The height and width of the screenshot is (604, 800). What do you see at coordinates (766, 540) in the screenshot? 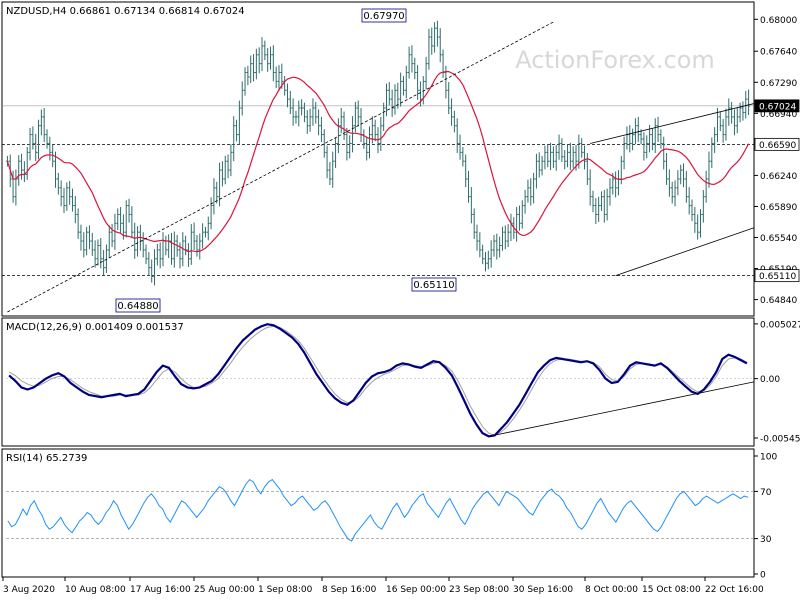
I see `rsi-ytick-label: 30` at bounding box center [766, 540].